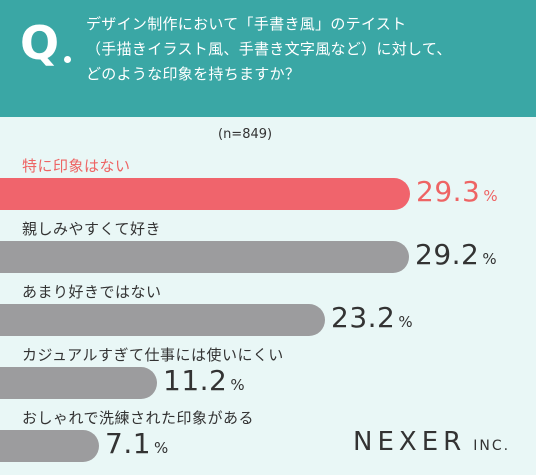 The image size is (536, 475). Describe the element at coordinates (447, 254) in the screenshot. I see `value-number-2: 29.2` at that location.